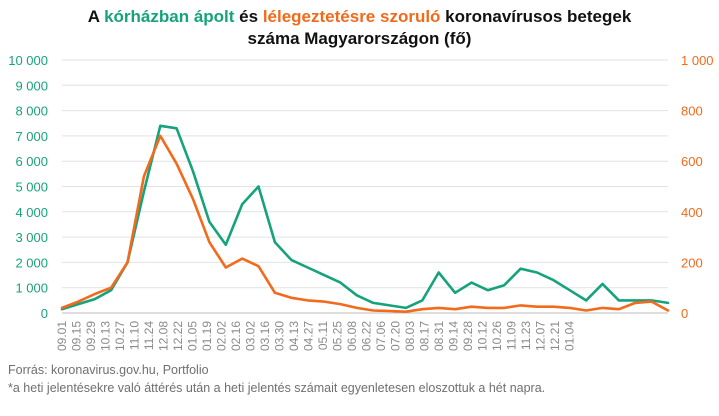 This screenshot has height=416, width=719. I want to click on x-tick-label: 12.22, so click(178, 336).